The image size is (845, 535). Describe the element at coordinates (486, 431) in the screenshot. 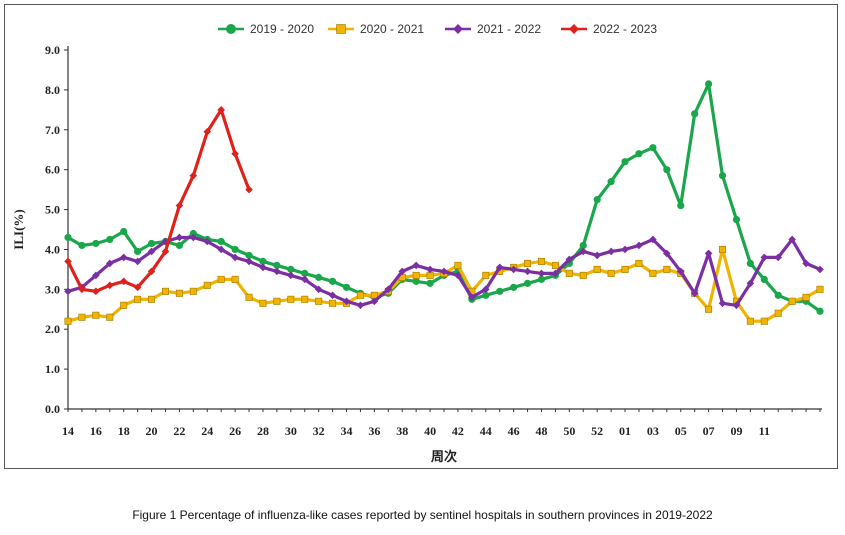

I see `x-tick-label: 44` at that location.